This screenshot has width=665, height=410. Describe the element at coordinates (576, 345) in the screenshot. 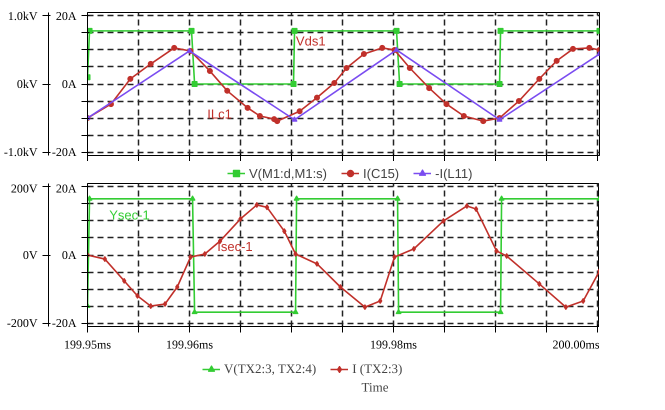

I see `x-tick-label: 200.00ms` at that location.